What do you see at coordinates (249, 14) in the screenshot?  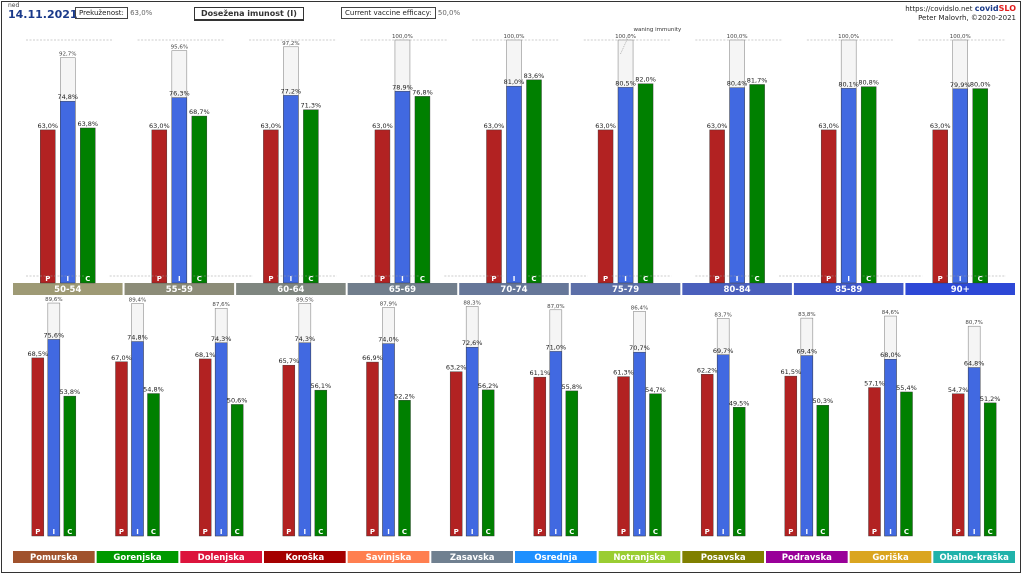 I see `chart-title: Dosežena imunost (I)` at bounding box center [249, 14].